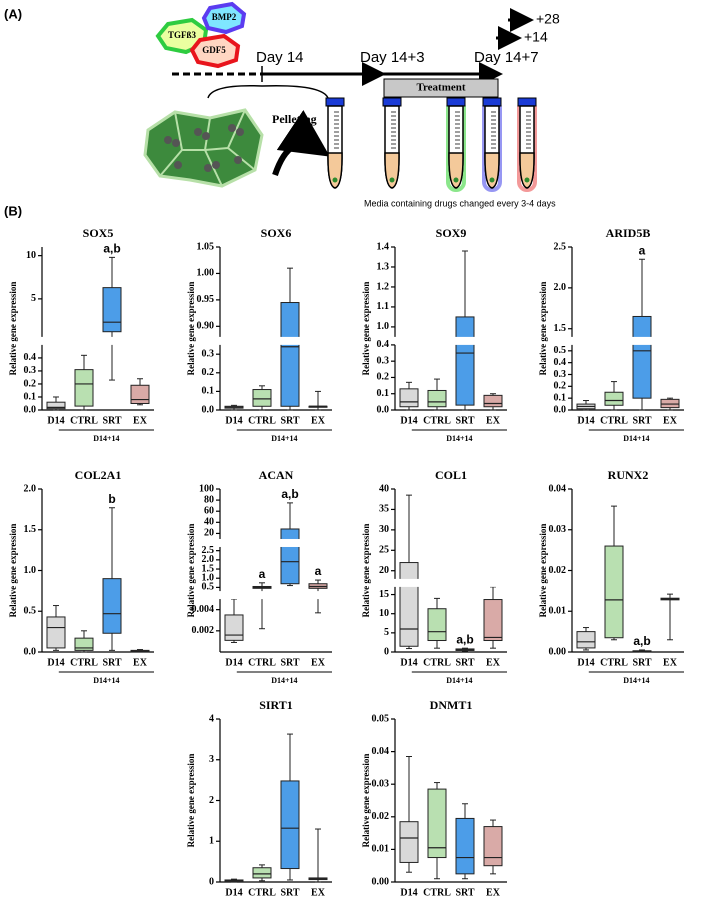 The image size is (709, 898). Describe the element at coordinates (301, 143) in the screenshot. I see `pelleting-arrow` at that location.